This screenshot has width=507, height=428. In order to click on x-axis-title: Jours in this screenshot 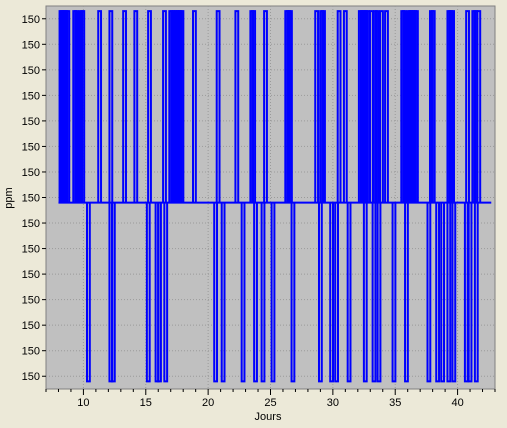, I will do `click(268, 417)`.